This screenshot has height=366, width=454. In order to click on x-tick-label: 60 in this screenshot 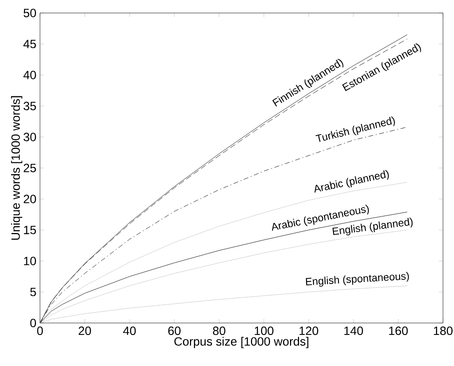, I will do `click(174, 331)`.